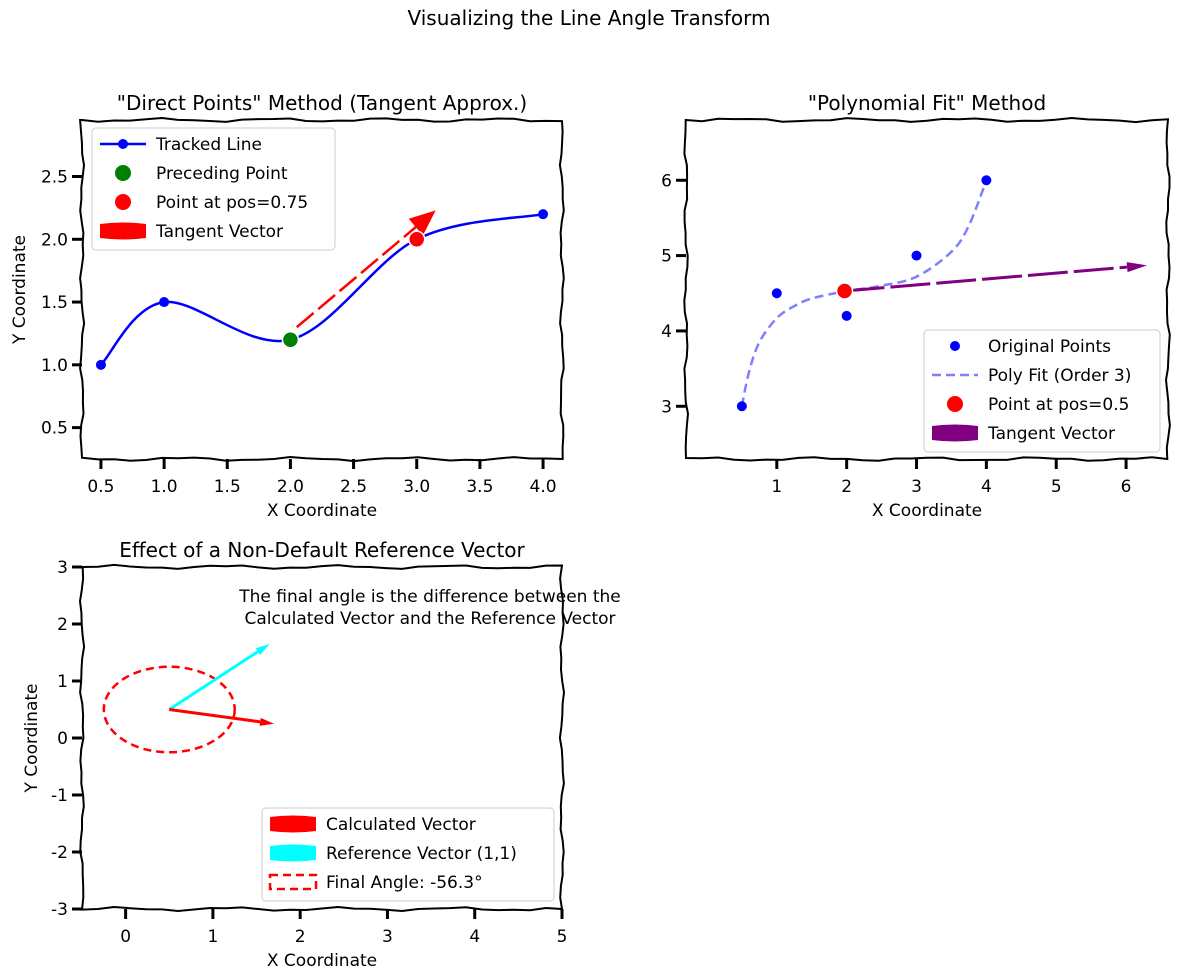 This screenshot has height=979, width=1178. I want to click on y-tick-label: 3, so click(666, 407).